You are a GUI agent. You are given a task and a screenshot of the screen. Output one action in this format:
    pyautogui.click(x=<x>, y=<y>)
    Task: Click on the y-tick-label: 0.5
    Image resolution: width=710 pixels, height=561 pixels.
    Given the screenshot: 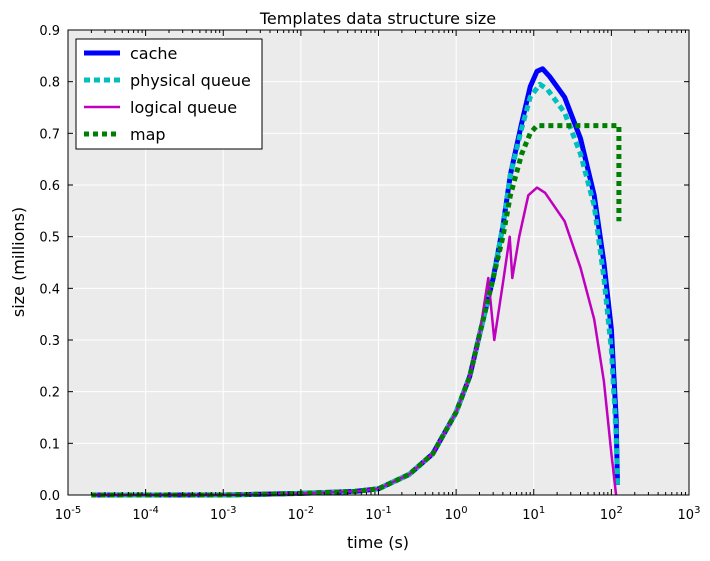 What is the action you would take?
    pyautogui.click(x=49, y=238)
    